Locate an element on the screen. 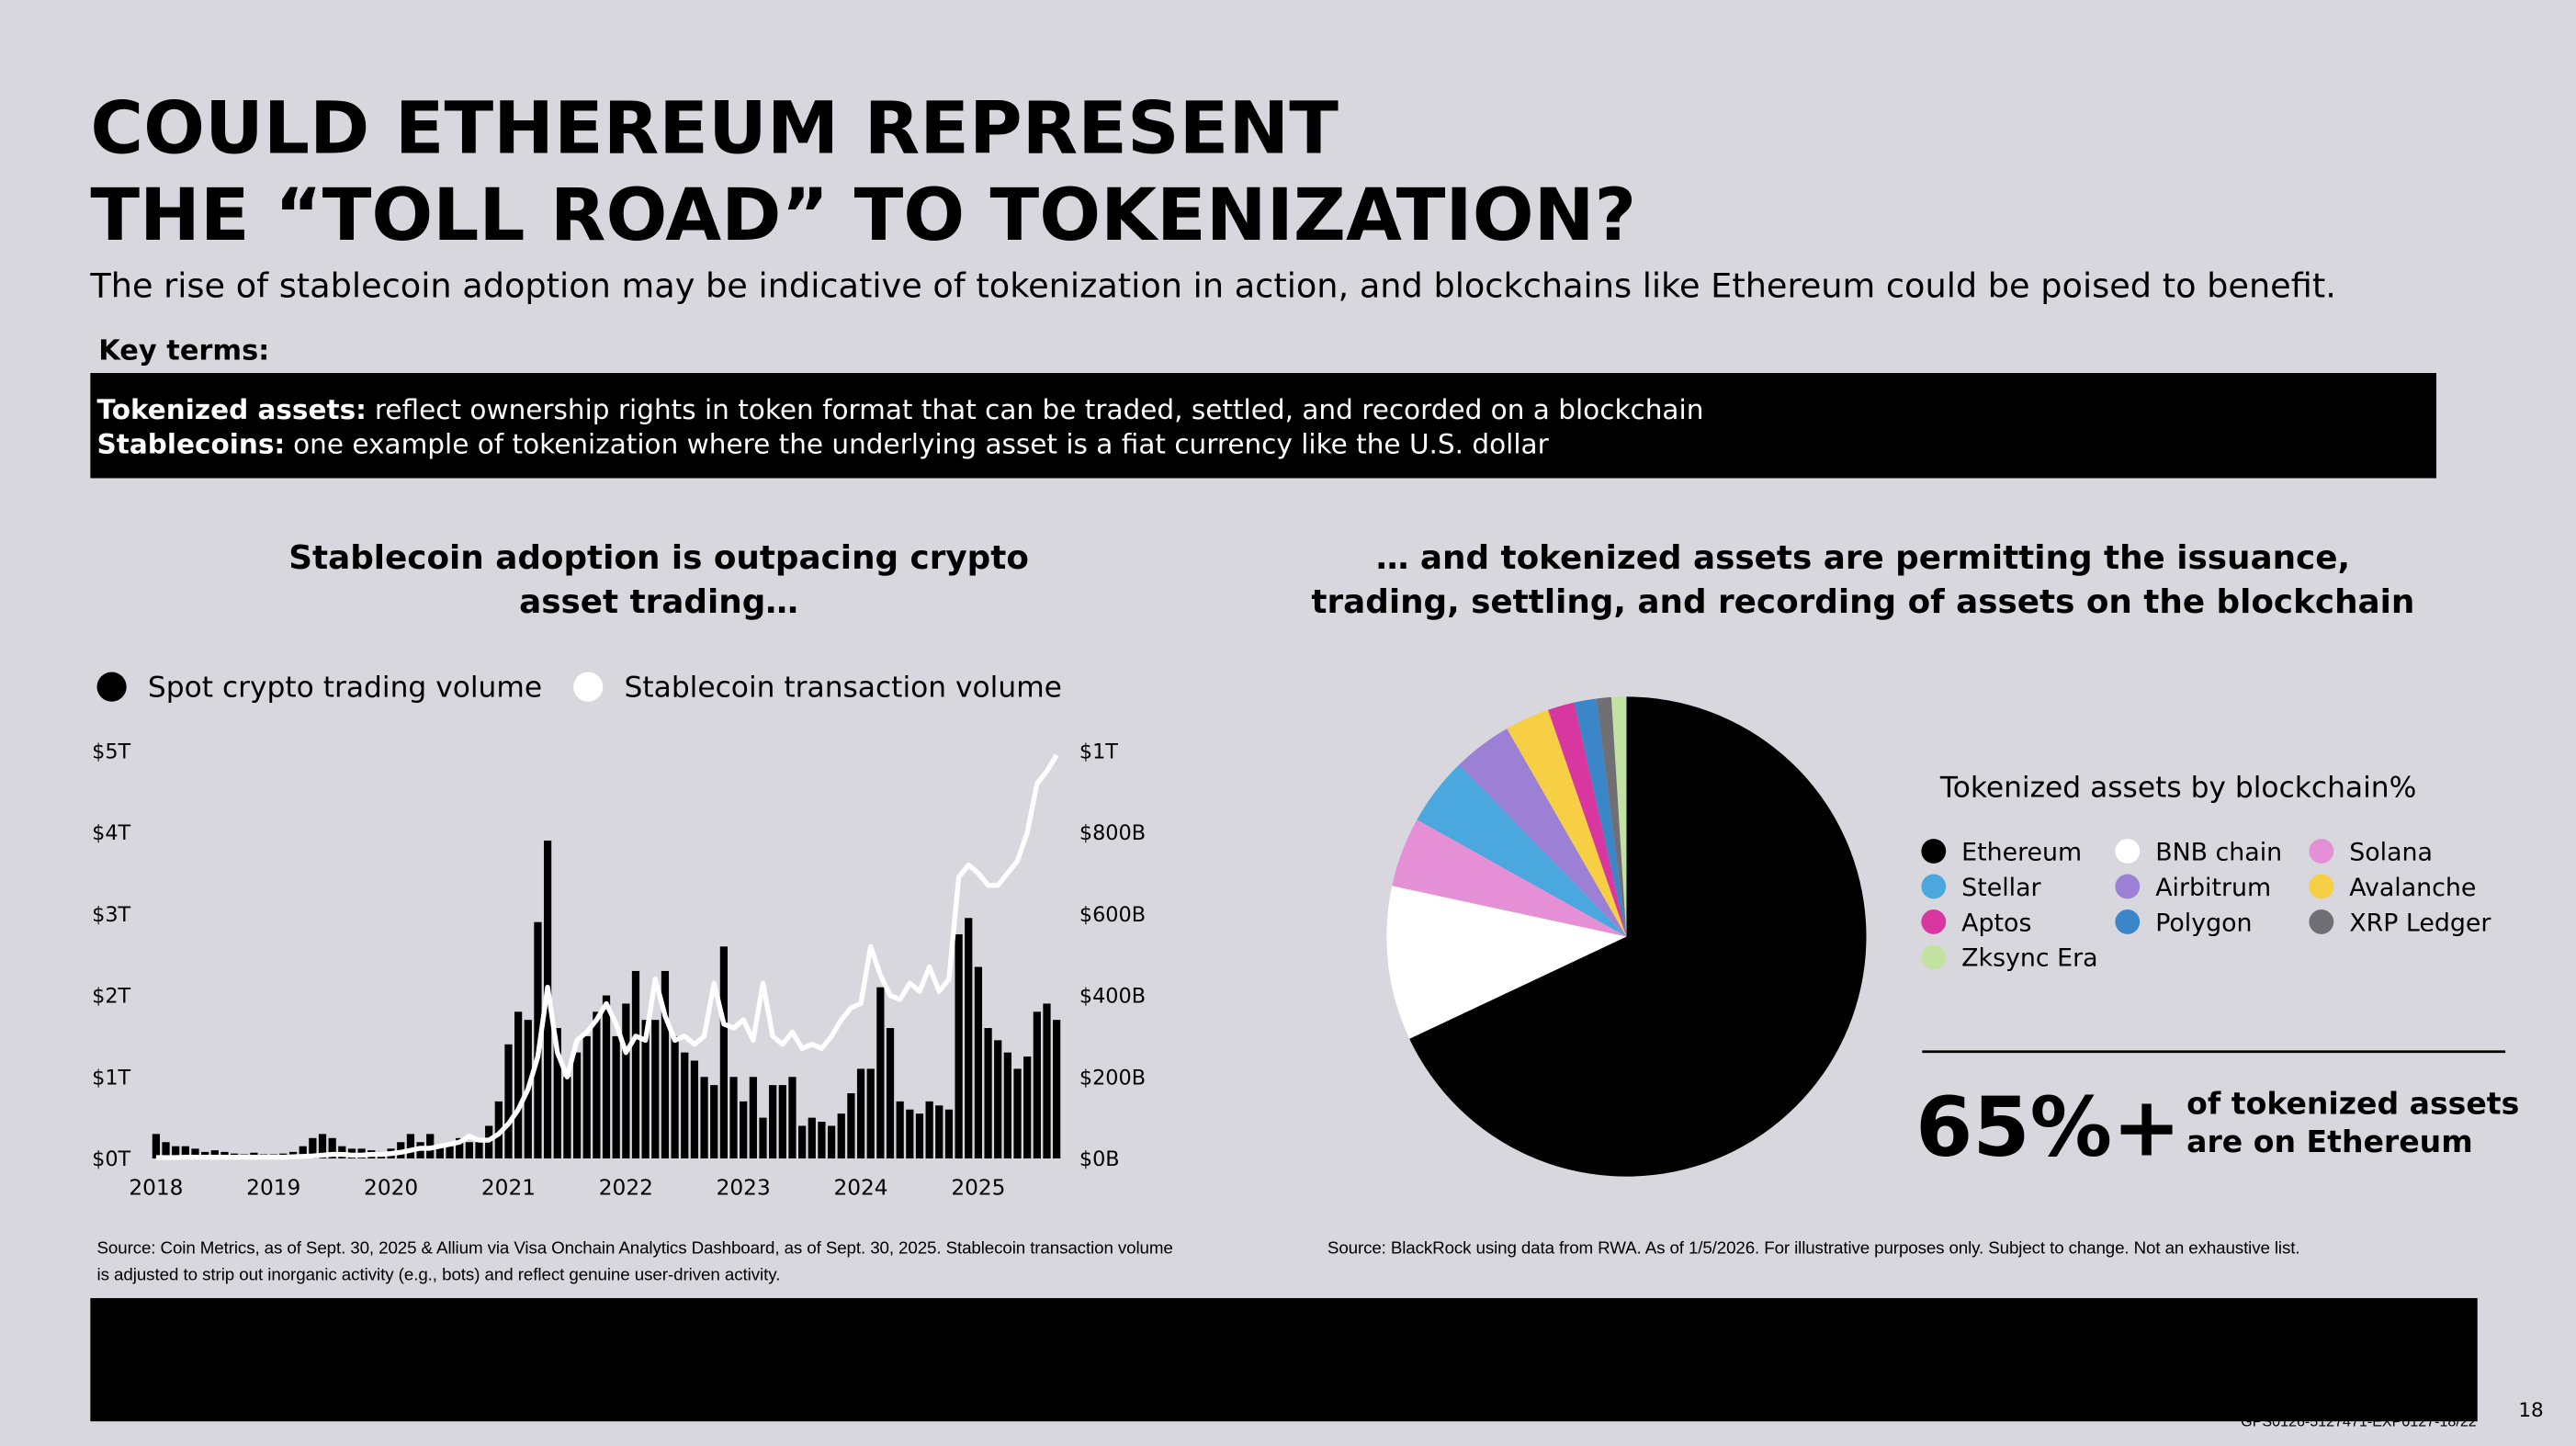 The height and width of the screenshot is (1446, 2576). legend-label: Ethereum is located at coordinates (2021, 852).